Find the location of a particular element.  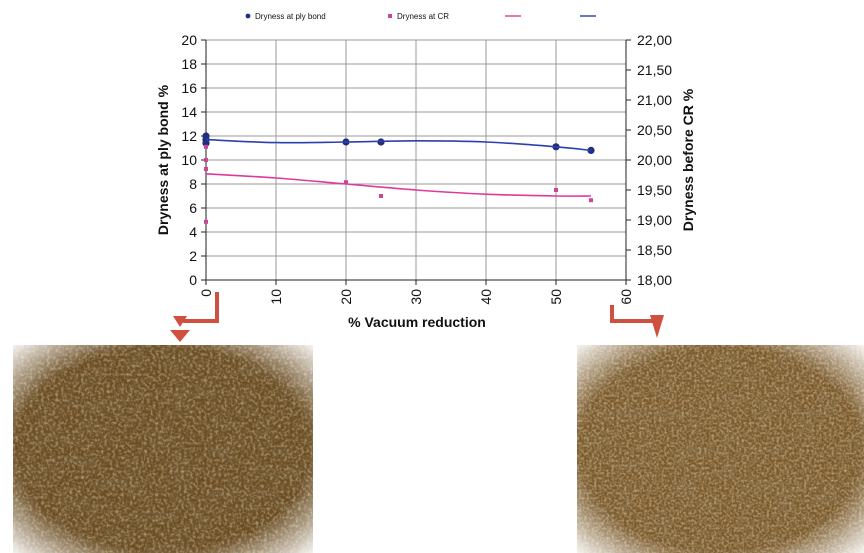

x-tick-label: 60 is located at coordinates (626, 297).